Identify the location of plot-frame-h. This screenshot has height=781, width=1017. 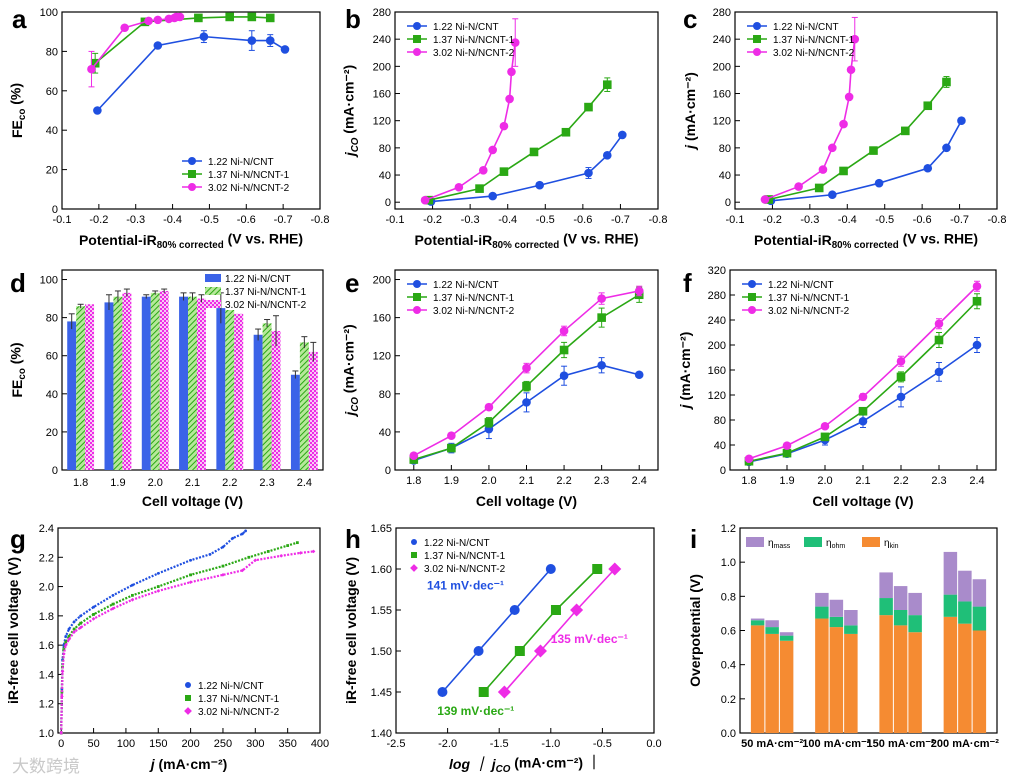
(525, 630).